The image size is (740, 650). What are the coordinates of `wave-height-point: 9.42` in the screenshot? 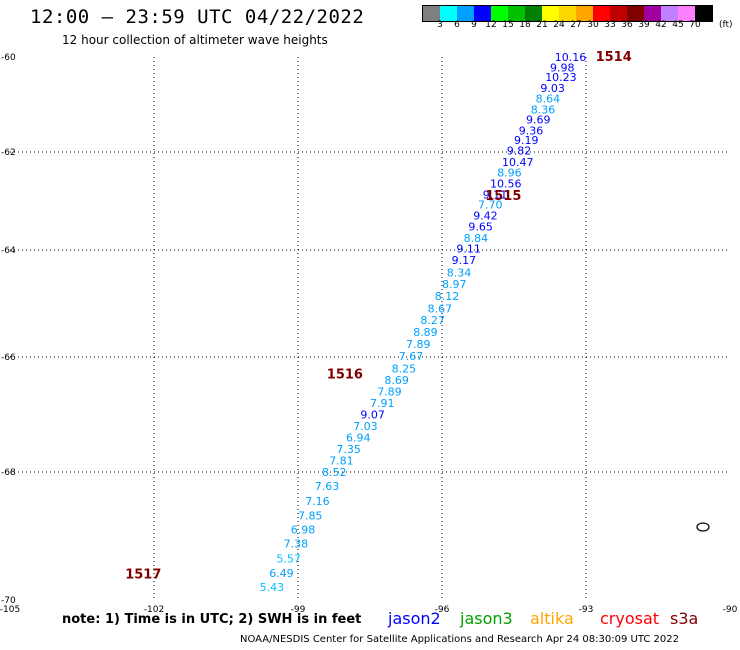 It's located at (485, 216).